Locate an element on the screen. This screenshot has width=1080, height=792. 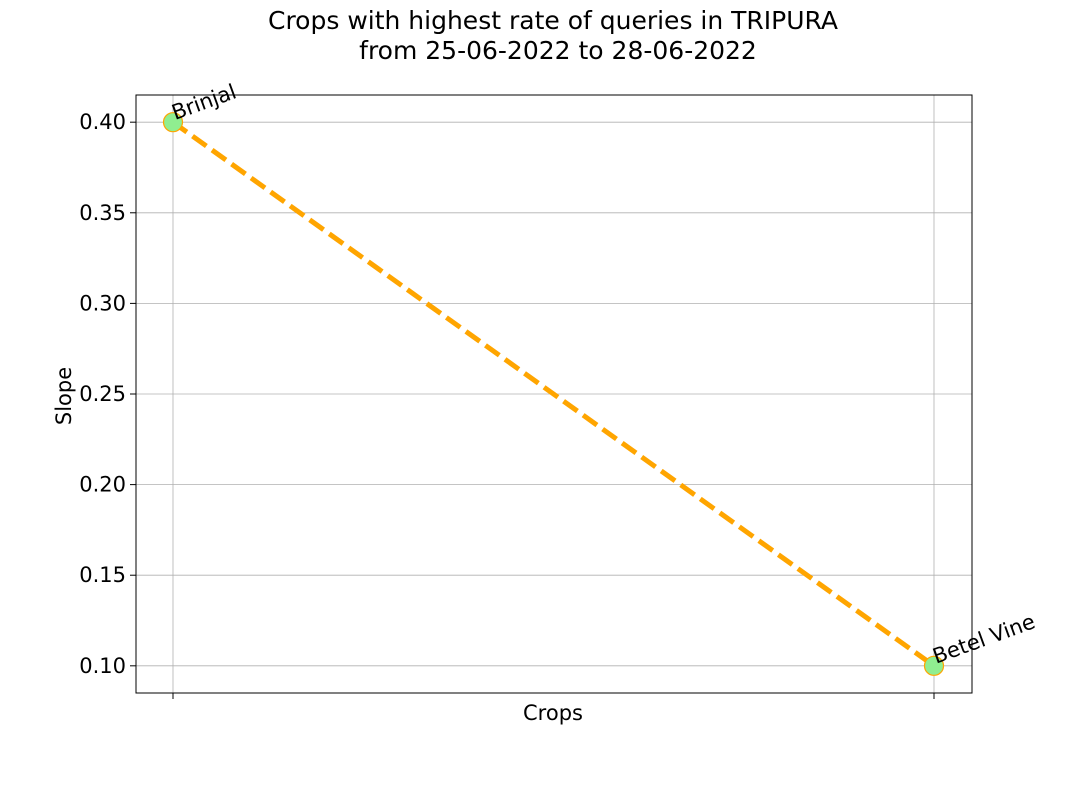
y-axis-label: Slope is located at coordinates (64, 396).